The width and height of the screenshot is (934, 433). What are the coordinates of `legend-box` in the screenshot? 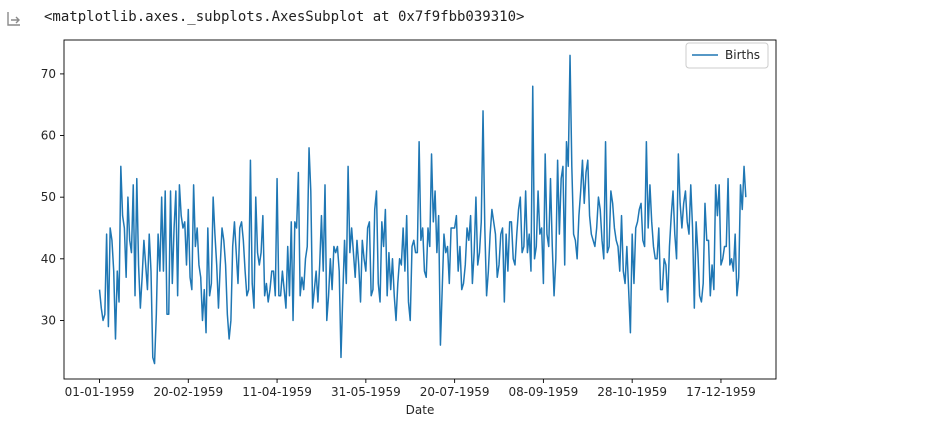 It's located at (727, 55).